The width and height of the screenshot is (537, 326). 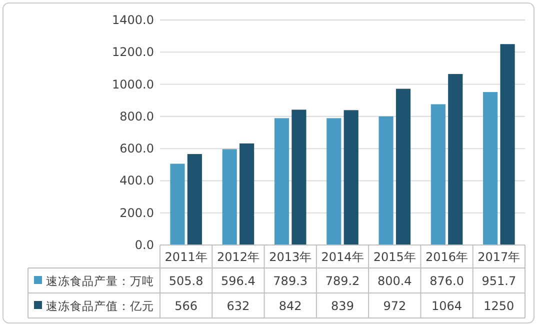 I want to click on legend-label: 速冻食品产量：万吨, so click(x=100, y=281).